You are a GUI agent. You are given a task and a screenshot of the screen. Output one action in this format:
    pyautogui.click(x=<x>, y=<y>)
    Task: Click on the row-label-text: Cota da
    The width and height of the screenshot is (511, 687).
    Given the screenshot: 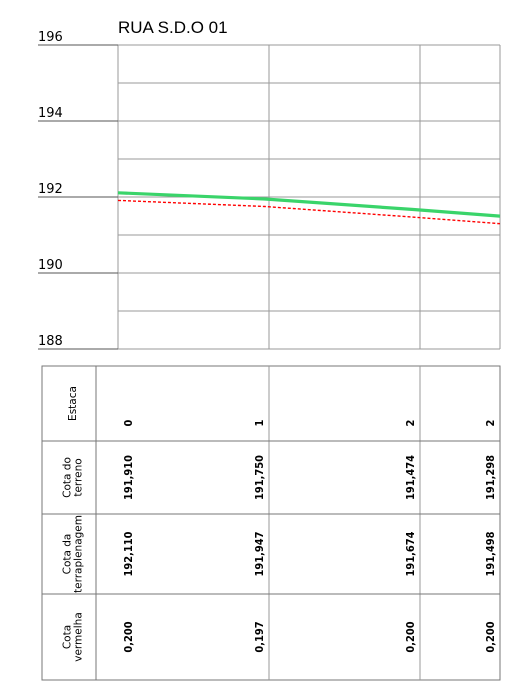 What is the action you would take?
    pyautogui.click(x=68, y=554)
    